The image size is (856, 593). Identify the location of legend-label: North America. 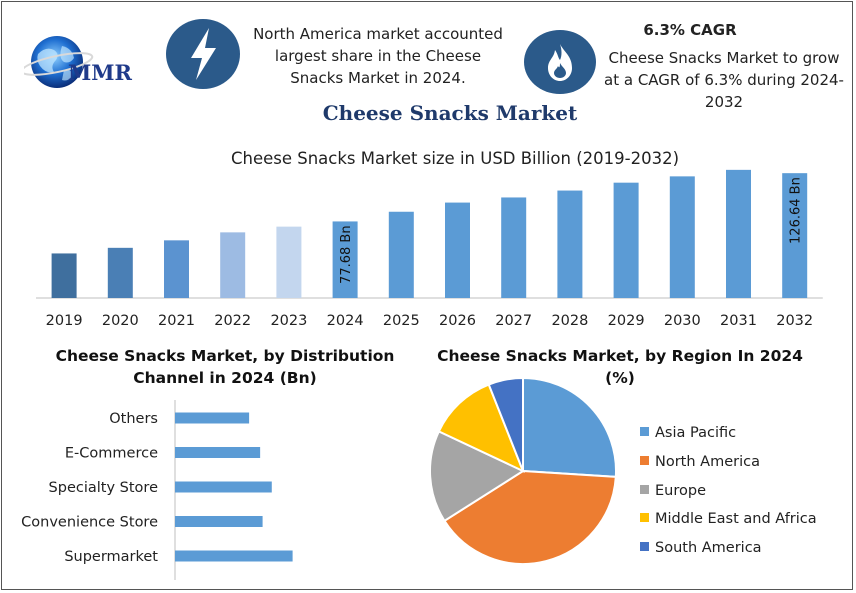
(707, 461).